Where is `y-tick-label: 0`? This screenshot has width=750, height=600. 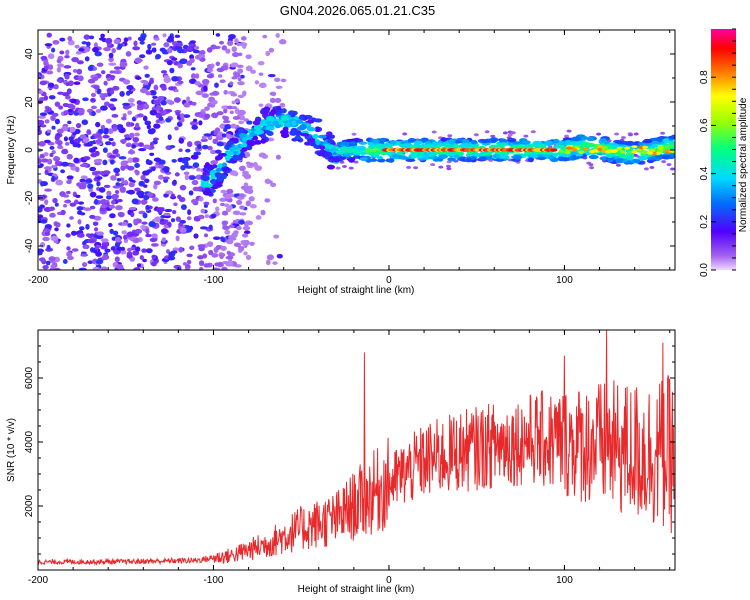 y-tick-label: 0 is located at coordinates (29, 150).